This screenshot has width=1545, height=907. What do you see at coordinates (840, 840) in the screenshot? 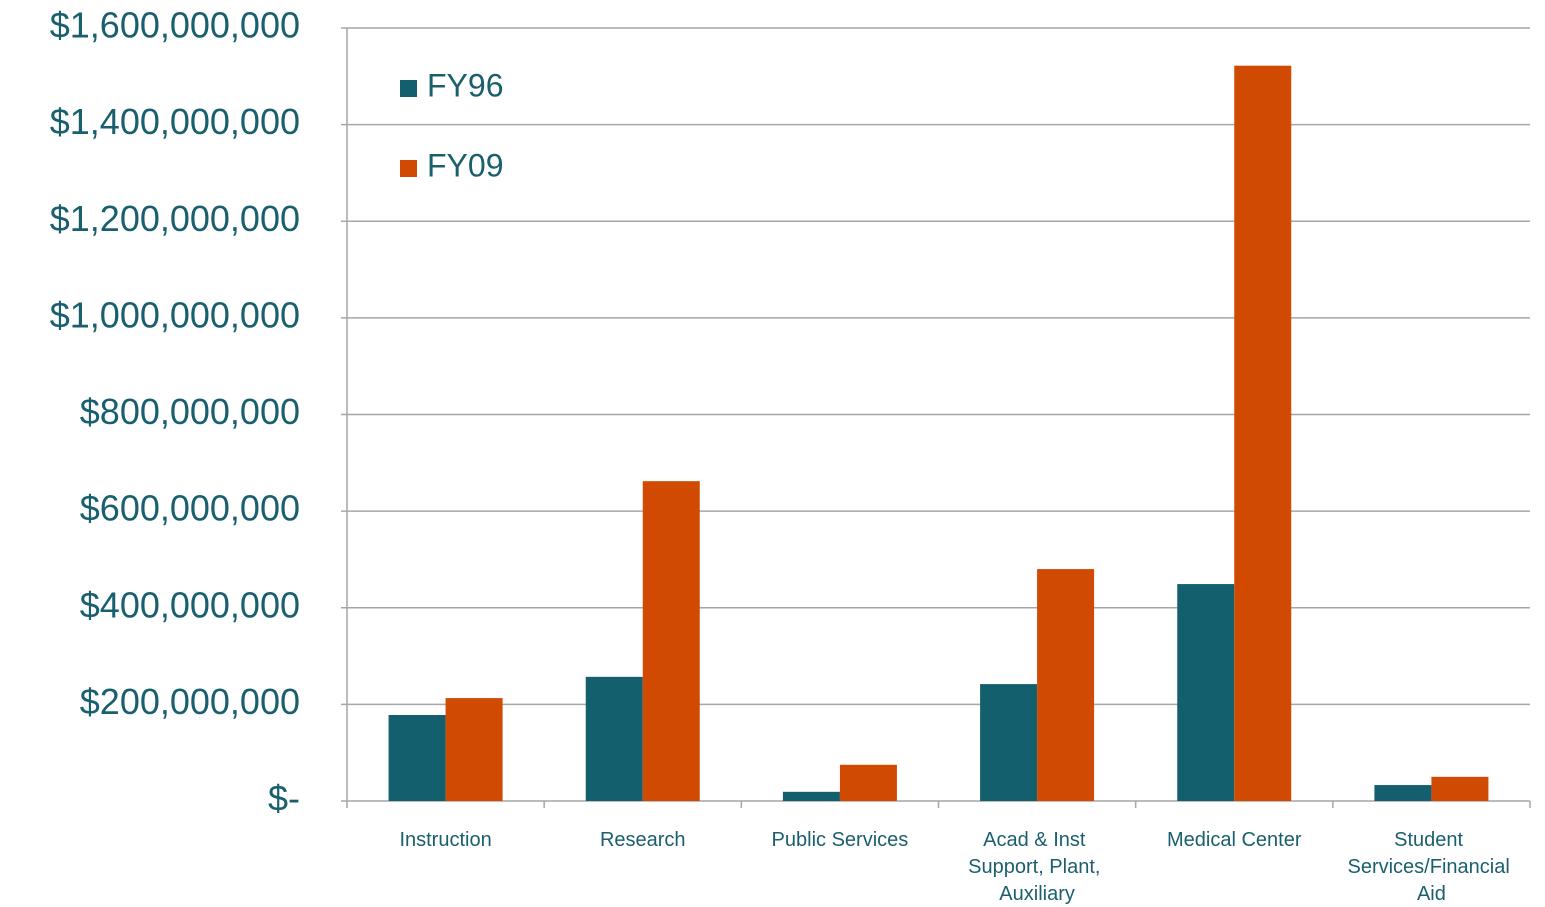
I see `x-tick-label: Public Services` at bounding box center [840, 840].